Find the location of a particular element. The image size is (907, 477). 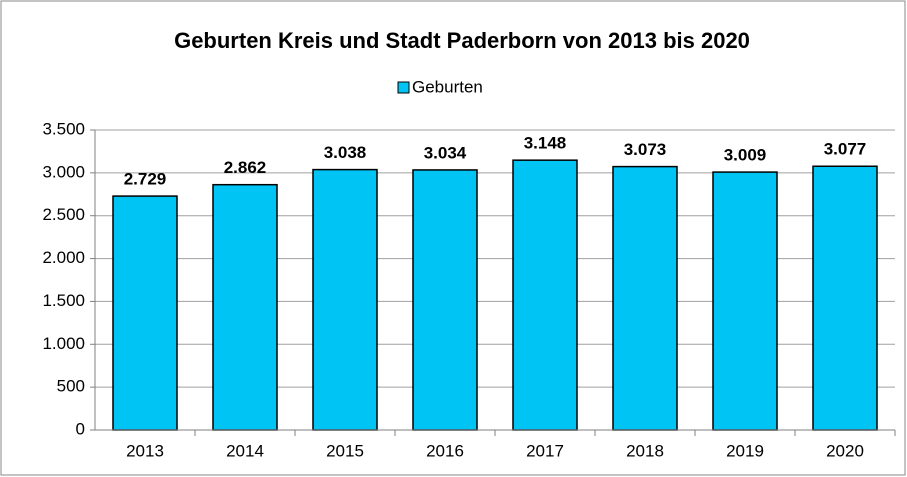

data-label: 3.148 is located at coordinates (545, 143).